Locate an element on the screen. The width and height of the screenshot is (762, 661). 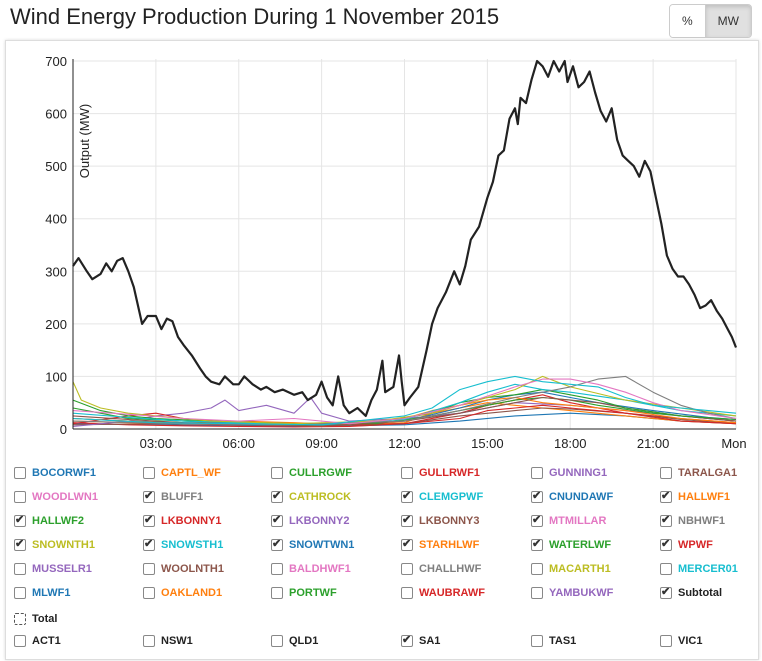
percent-button: % is located at coordinates (687, 21).